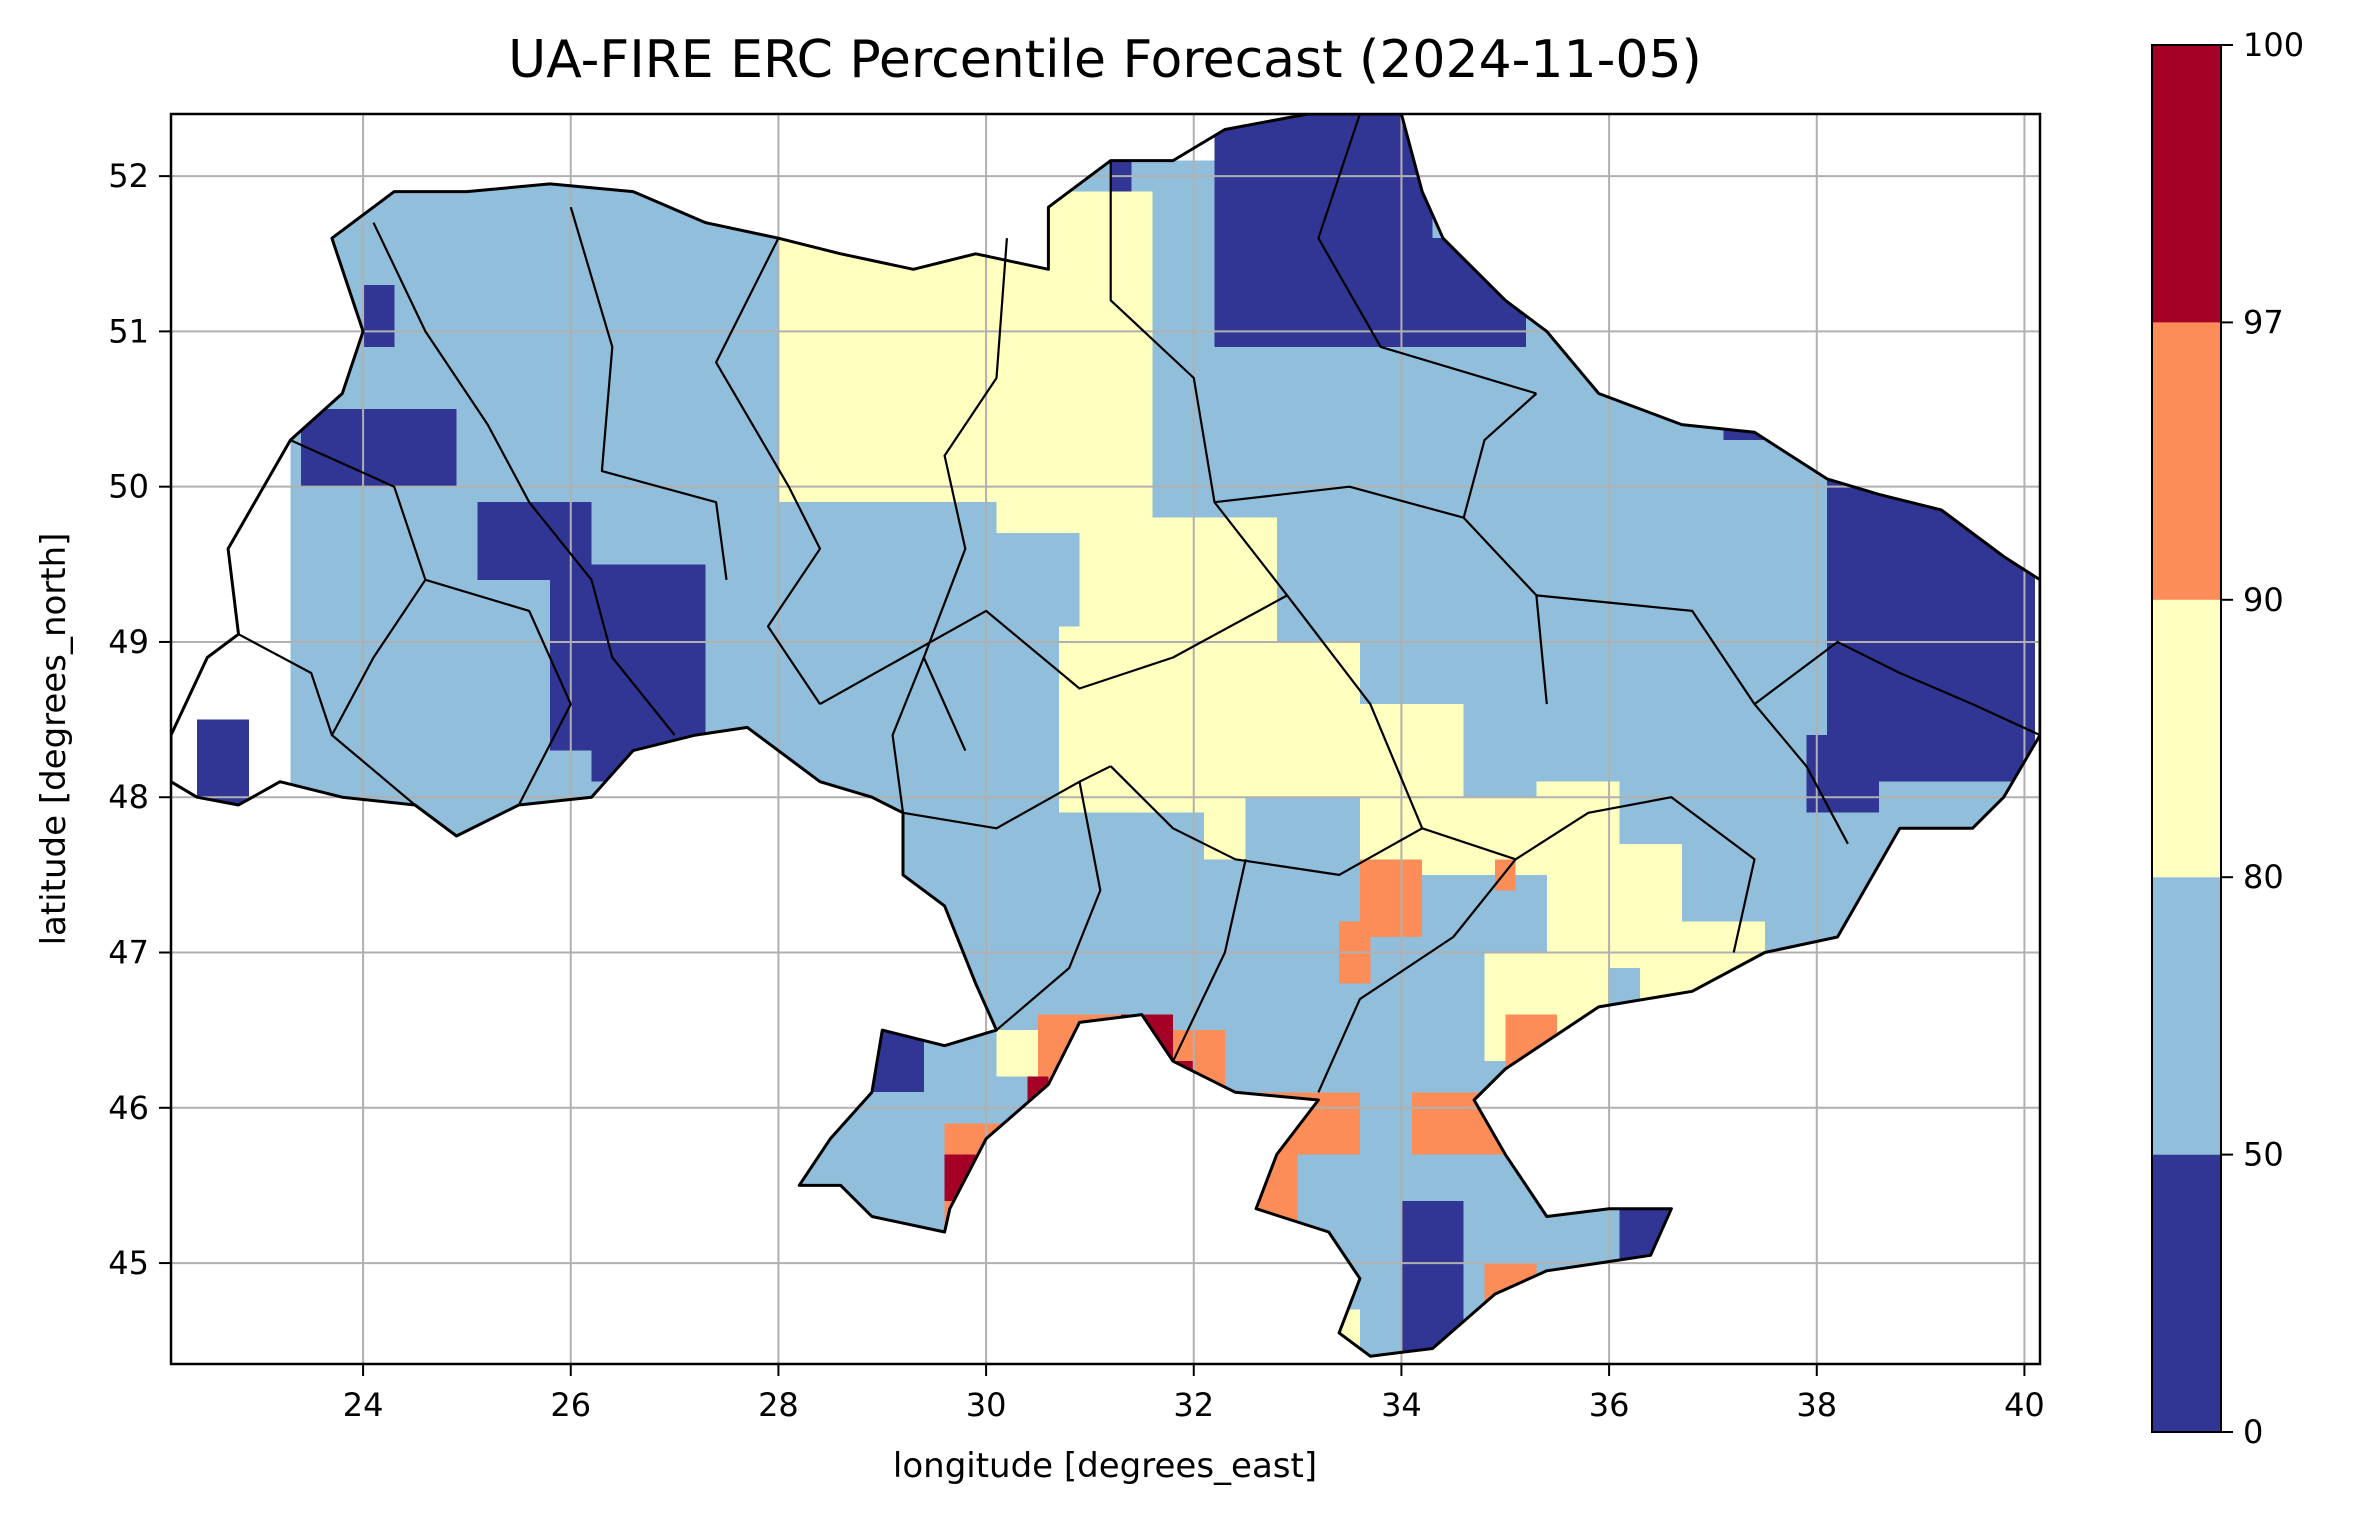 This screenshot has height=1517, width=2354. I want to click on y-tick-label-51: 51, so click(128, 331).